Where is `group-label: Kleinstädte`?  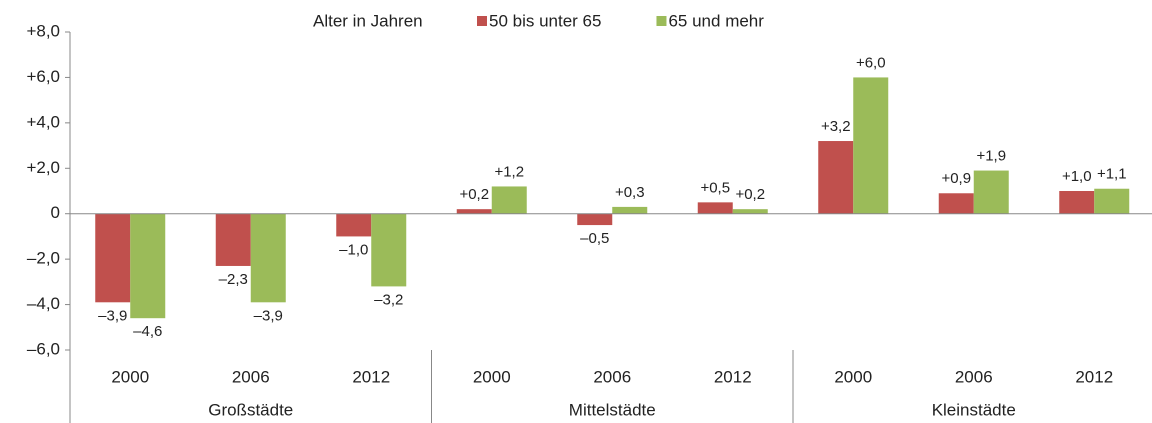
group-label: Kleinstädte is located at coordinates (974, 409).